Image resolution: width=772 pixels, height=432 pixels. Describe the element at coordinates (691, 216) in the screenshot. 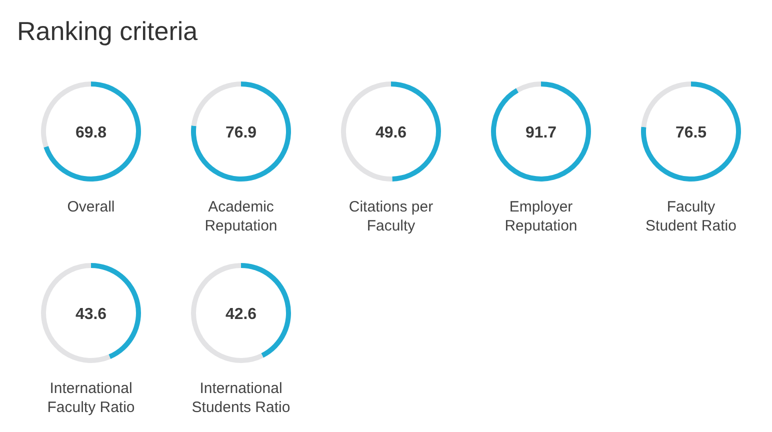

I see `text: Faculty Student Ratio` at that location.